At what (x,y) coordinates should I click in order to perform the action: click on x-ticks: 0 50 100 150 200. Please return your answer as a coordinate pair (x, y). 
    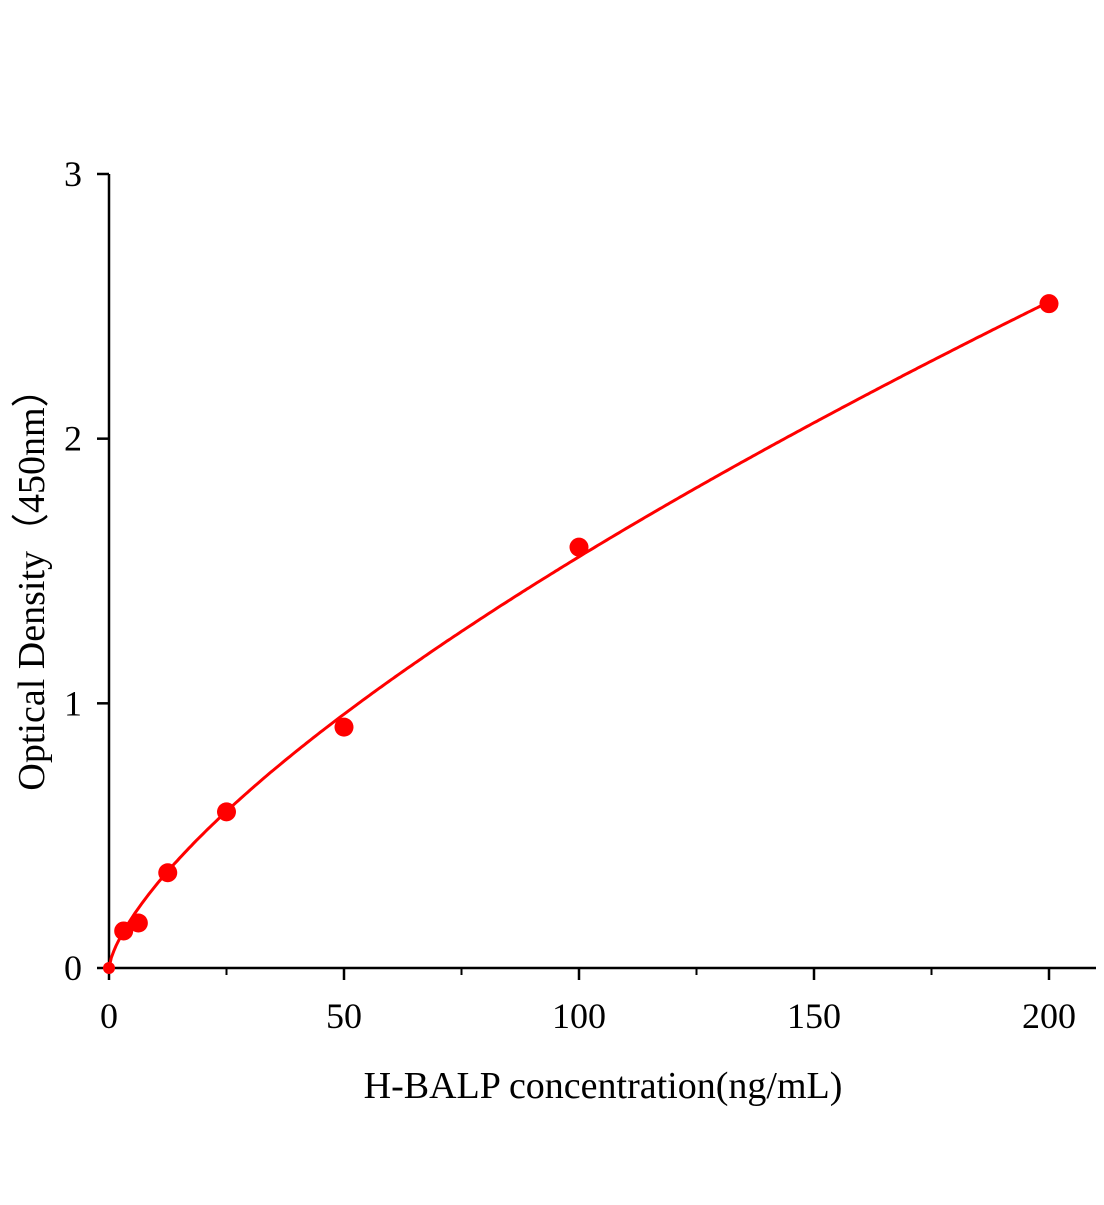
    Looking at the image, I should click on (588, 1002).